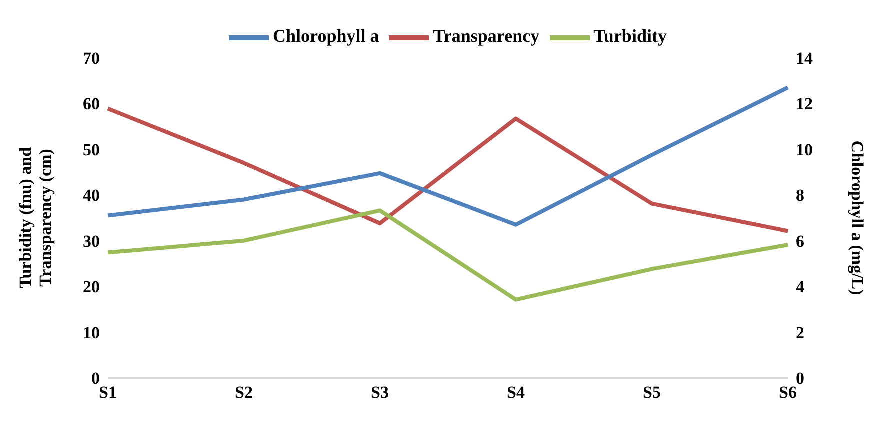 The height and width of the screenshot is (437, 896). I want to click on y2-tick-label: 12, so click(804, 104).